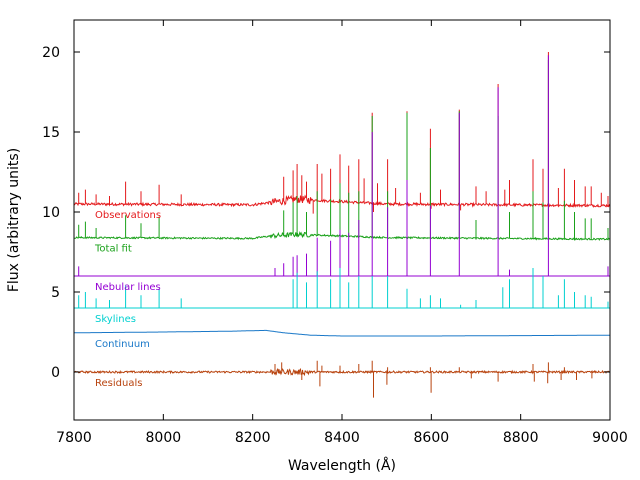 This screenshot has width=640, height=480. I want to click on series-label: Nebular lines, so click(128, 287).